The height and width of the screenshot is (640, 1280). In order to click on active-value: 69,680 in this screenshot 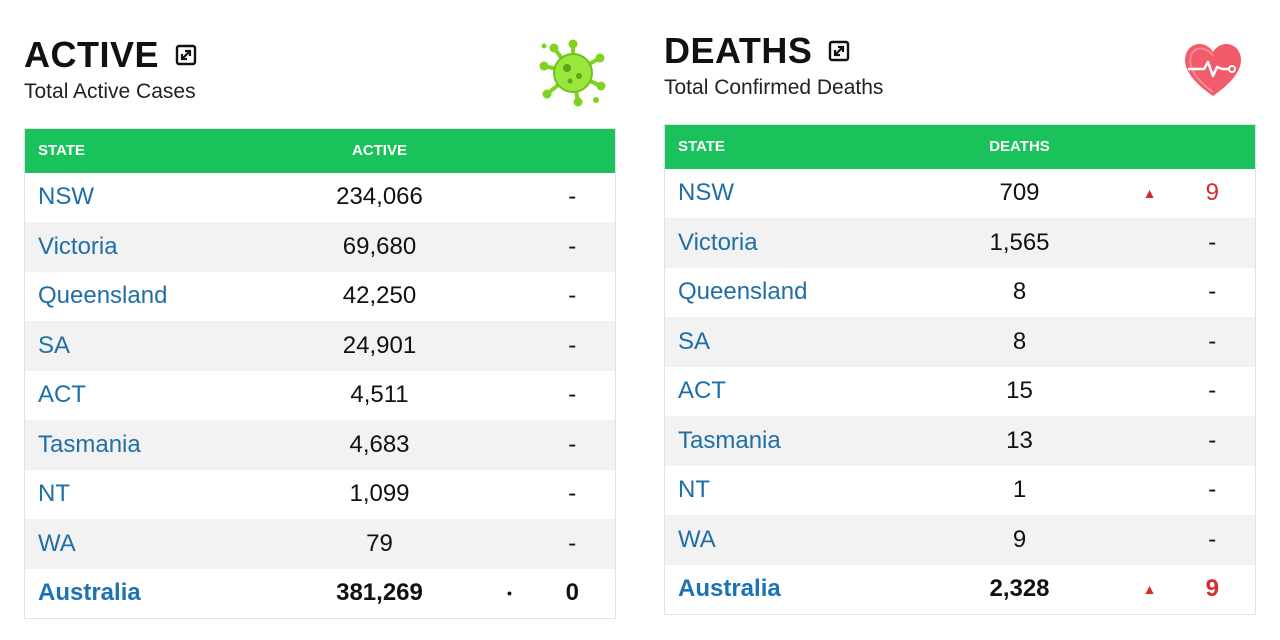, I will do `click(379, 246)`.